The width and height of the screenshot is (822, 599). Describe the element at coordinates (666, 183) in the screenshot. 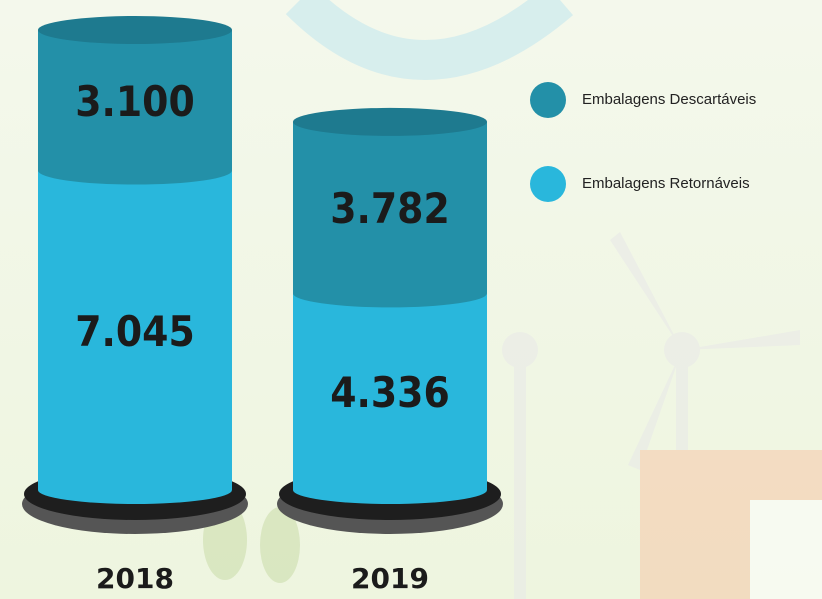

I see `legend-label: Embalagens Retornáveis` at that location.